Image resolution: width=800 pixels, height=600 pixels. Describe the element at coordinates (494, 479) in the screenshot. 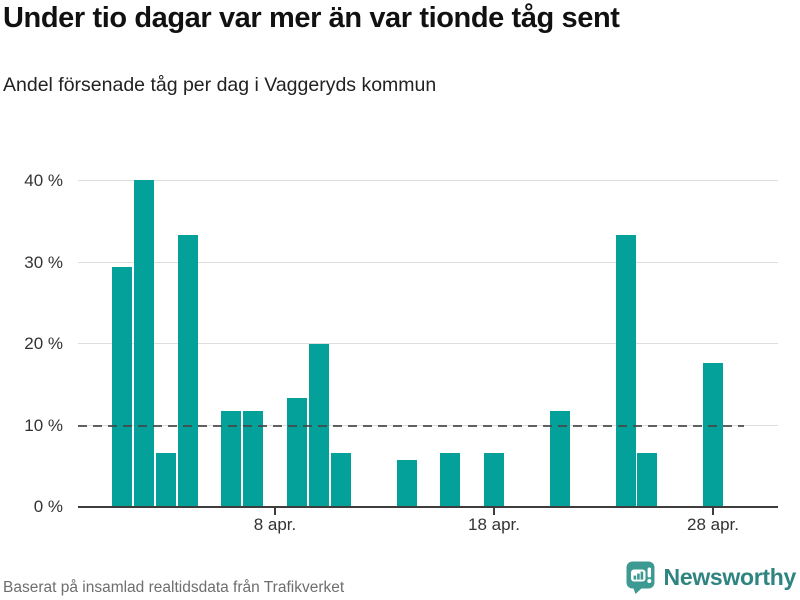

I see `bar-18-apr` at that location.